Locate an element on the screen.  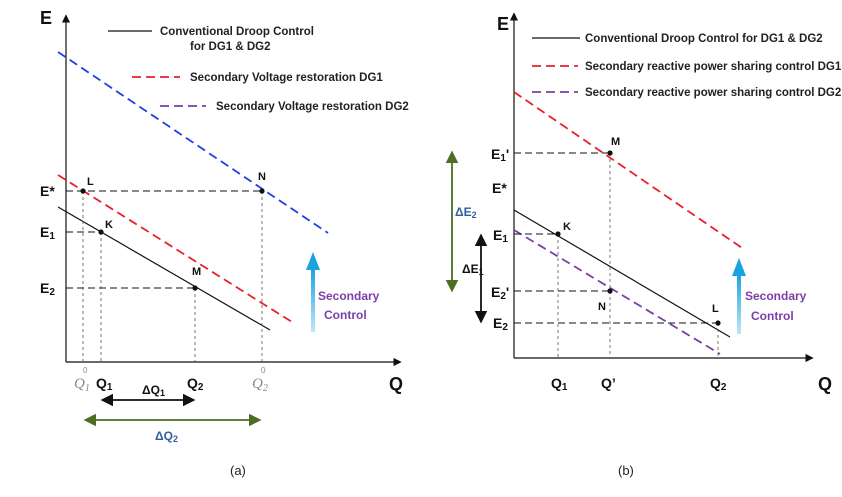
panel-a-secondary-line1: Secondary is located at coordinates (349, 296).